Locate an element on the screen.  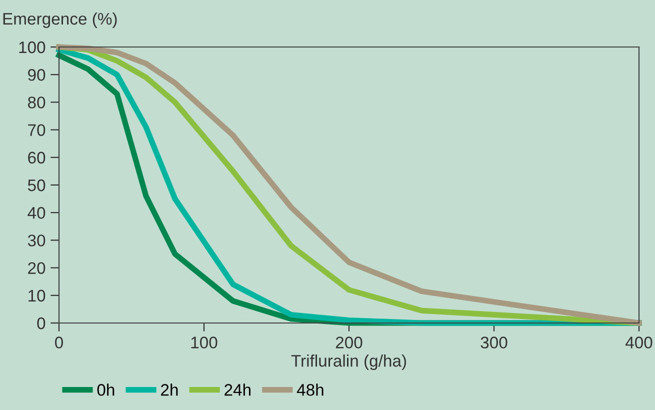
legend-label: 48h is located at coordinates (310, 390).